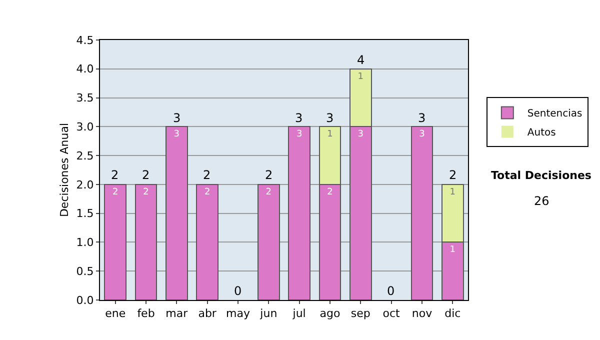 This screenshot has width=600, height=340. Describe the element at coordinates (85, 300) in the screenshot. I see `y-tick-label: 0.0` at that location.